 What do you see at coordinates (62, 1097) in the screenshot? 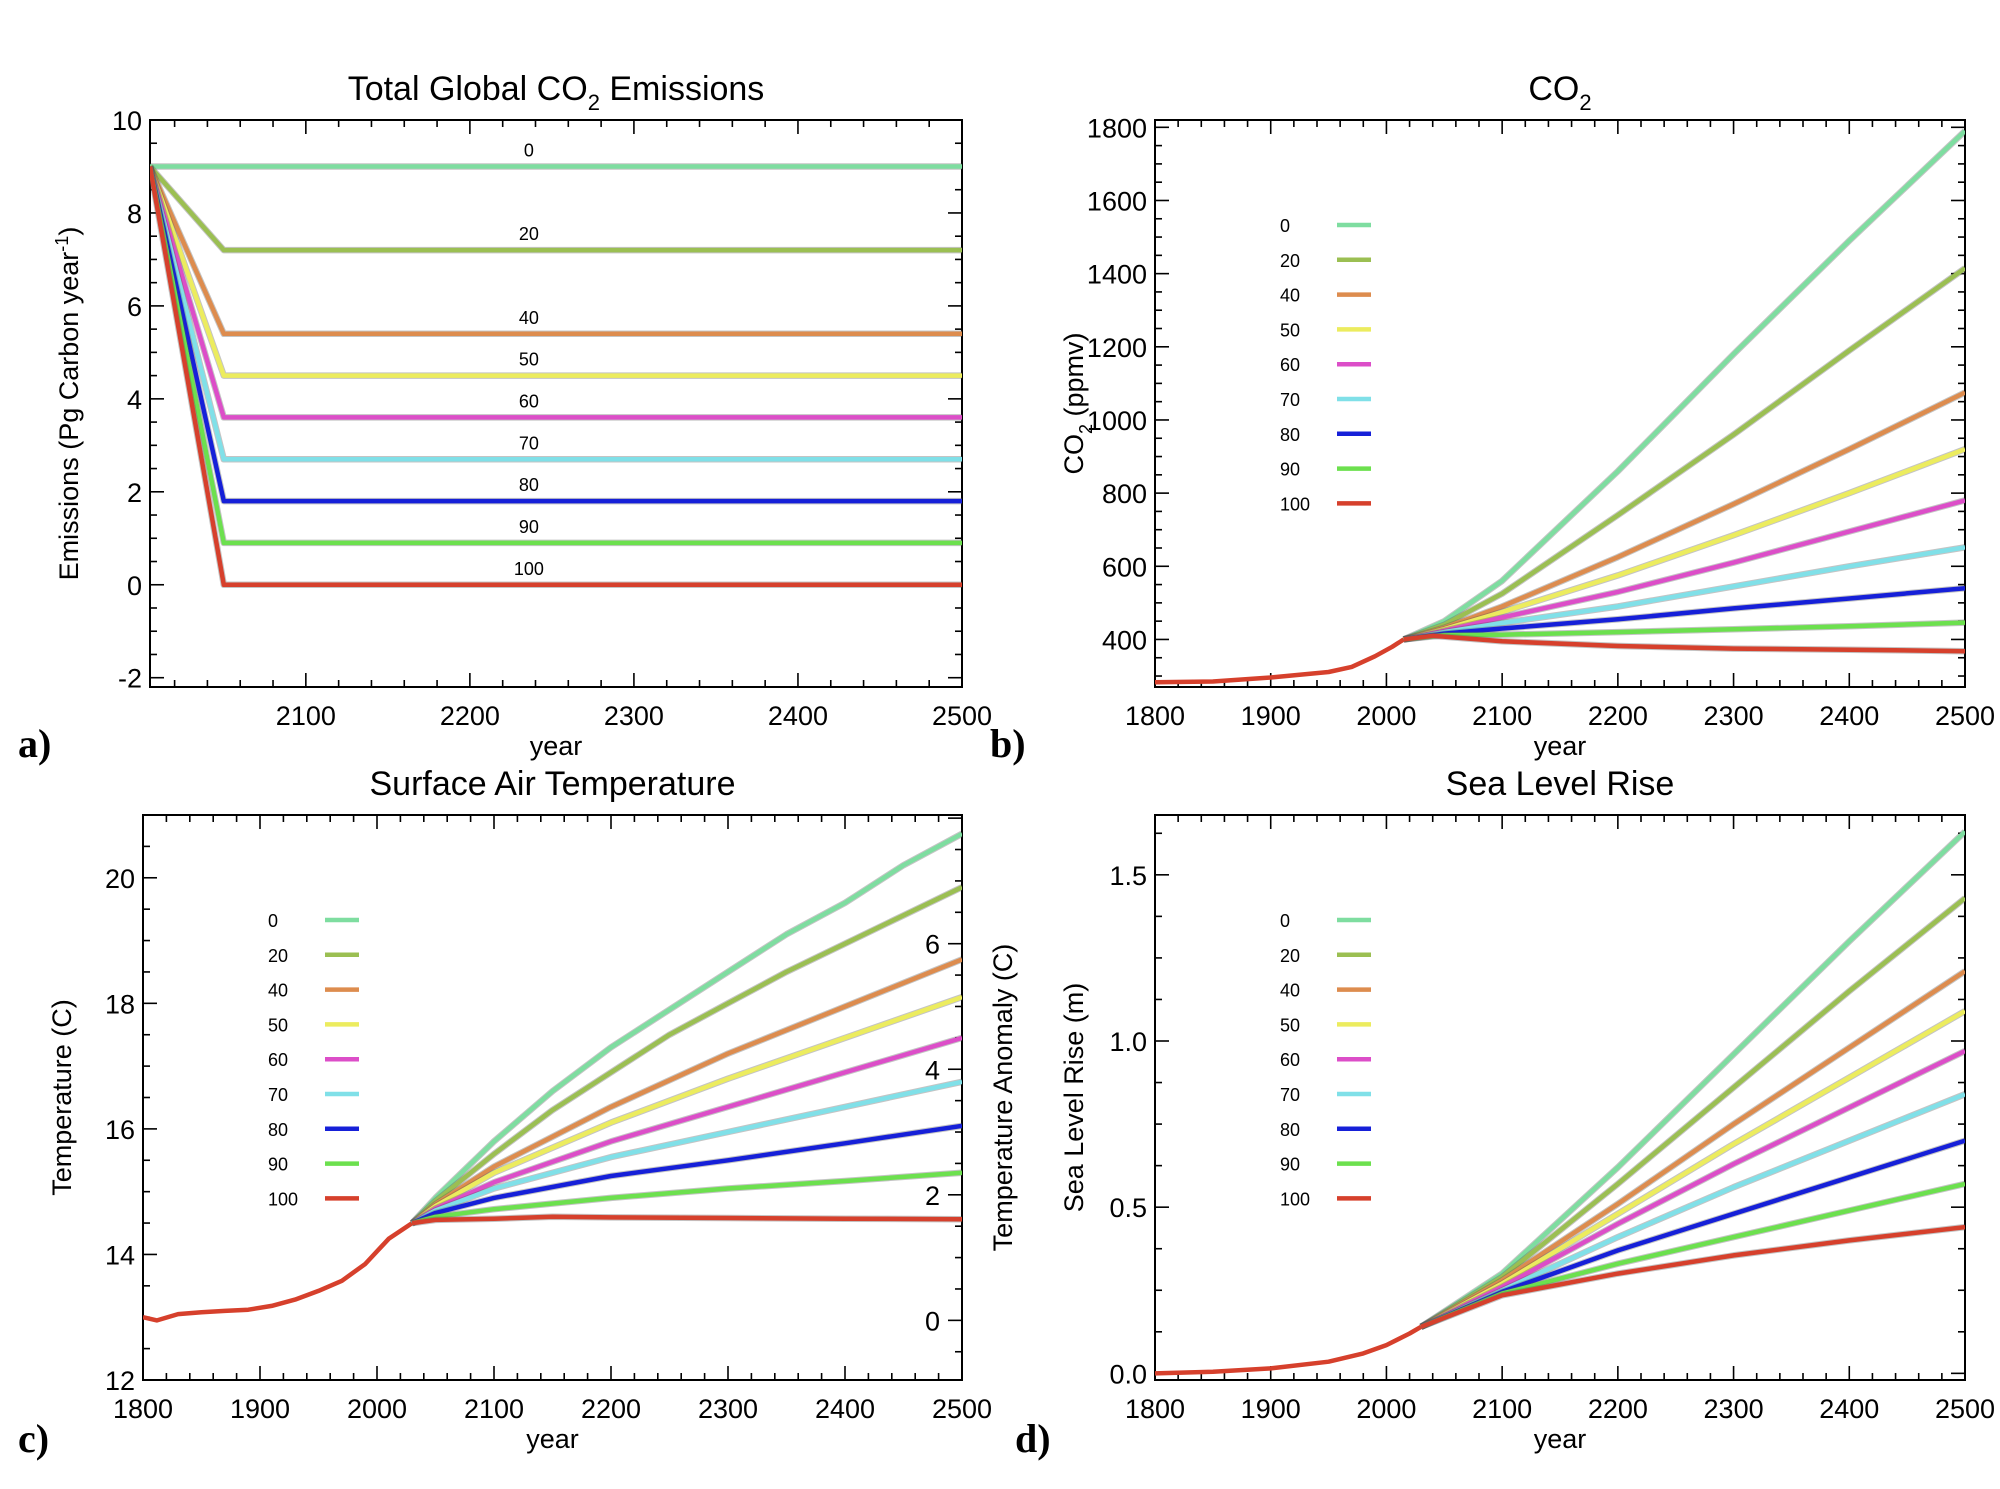
I see `y-axis-label: Temperature (C)` at bounding box center [62, 1097].